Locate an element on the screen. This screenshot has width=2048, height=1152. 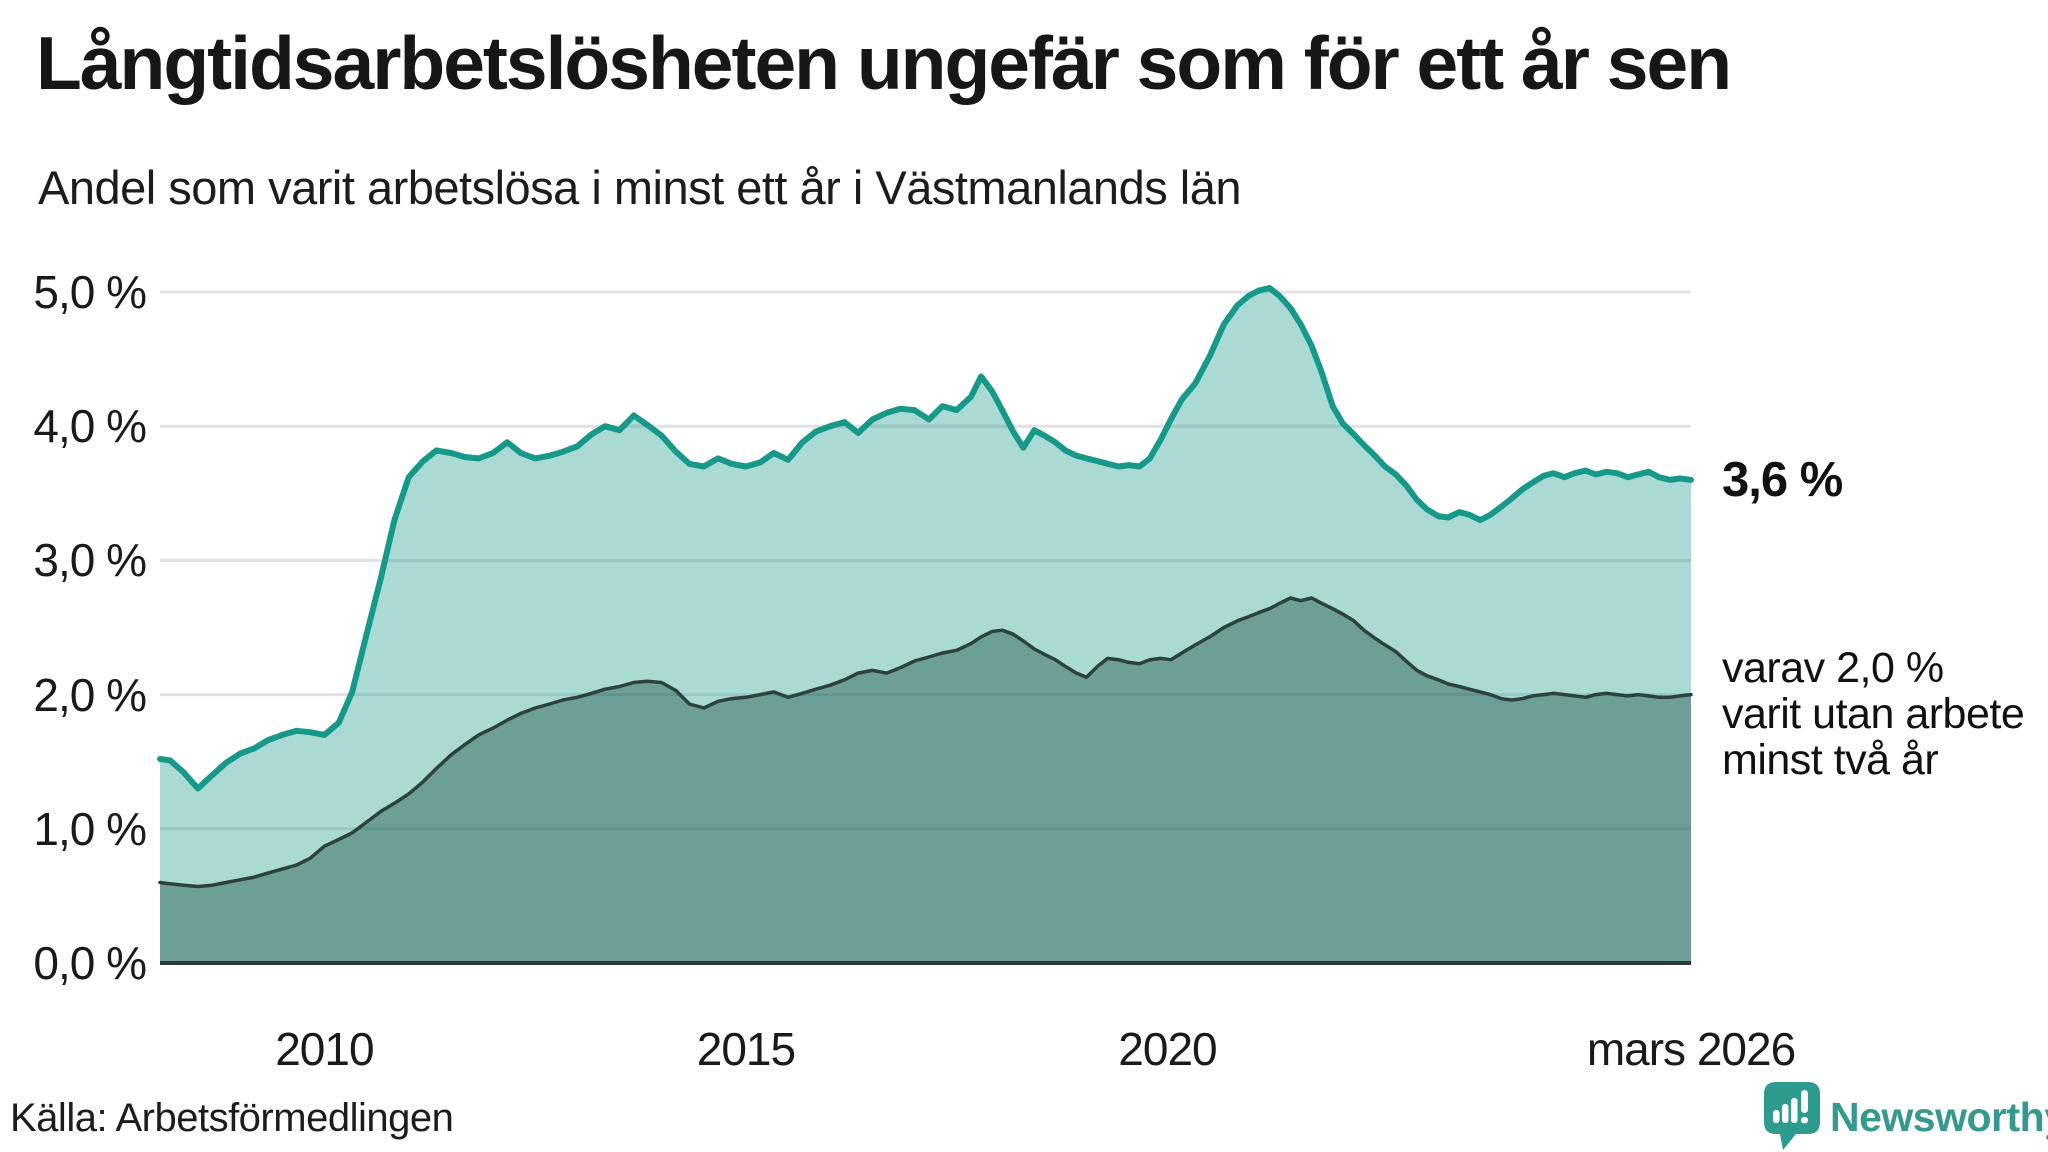
brand-name: Newsworthy is located at coordinates (1939, 1117).